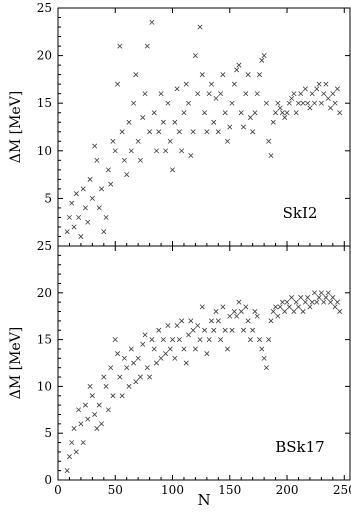 This screenshot has height=512, width=351. I want to click on x-axis-label: N, so click(203, 500).